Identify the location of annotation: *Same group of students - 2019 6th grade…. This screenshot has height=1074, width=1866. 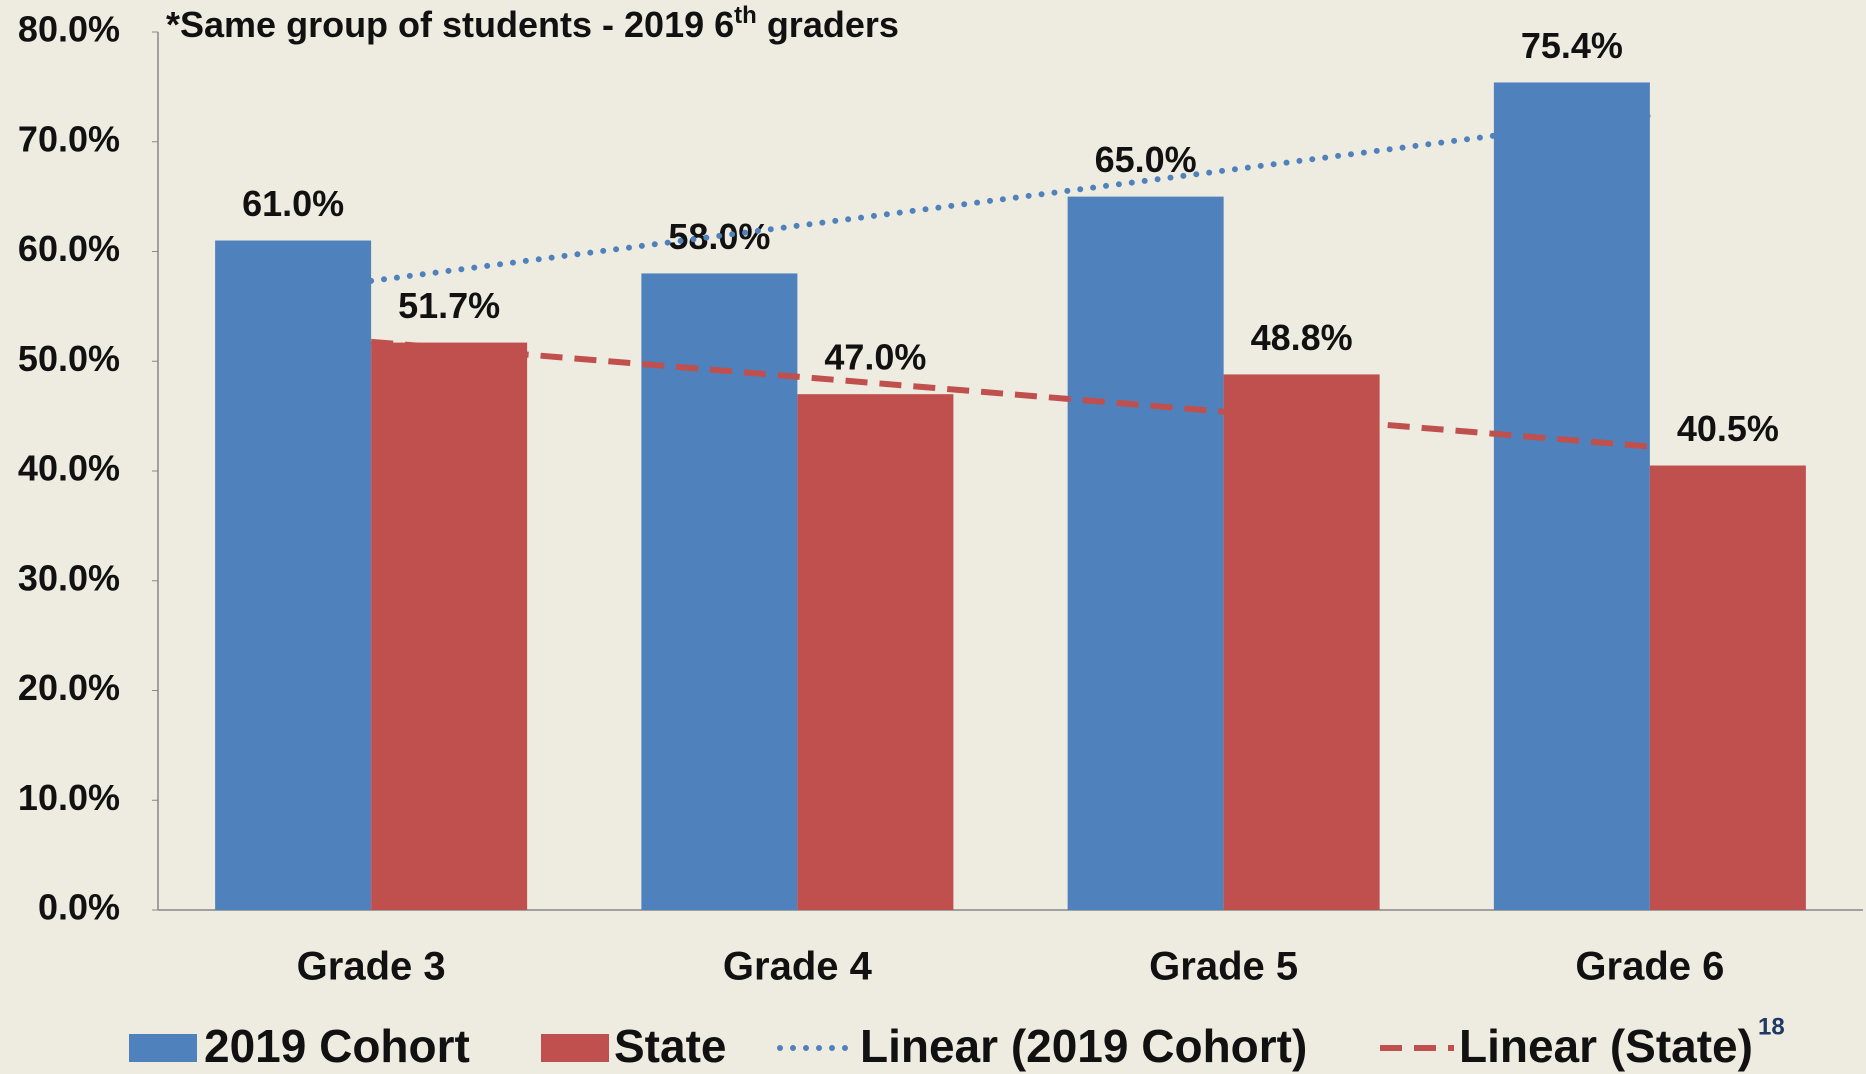
(532, 23).